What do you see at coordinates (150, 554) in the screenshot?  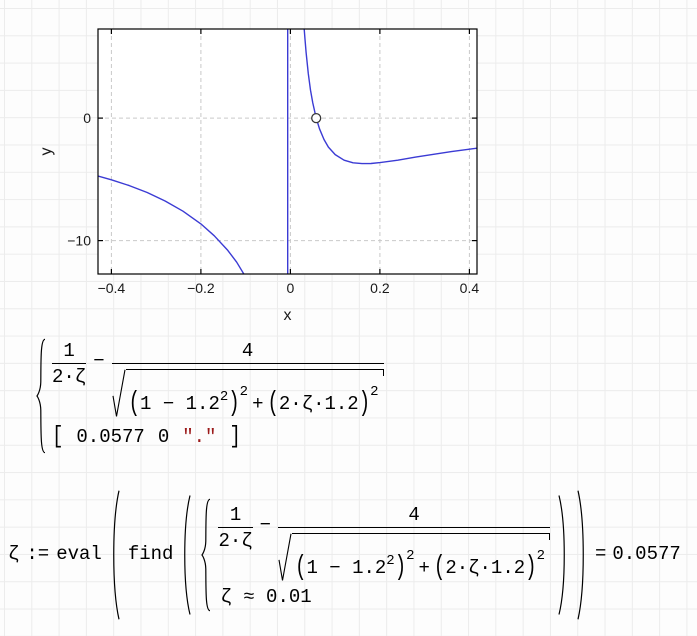 I see `find-function-name: find` at bounding box center [150, 554].